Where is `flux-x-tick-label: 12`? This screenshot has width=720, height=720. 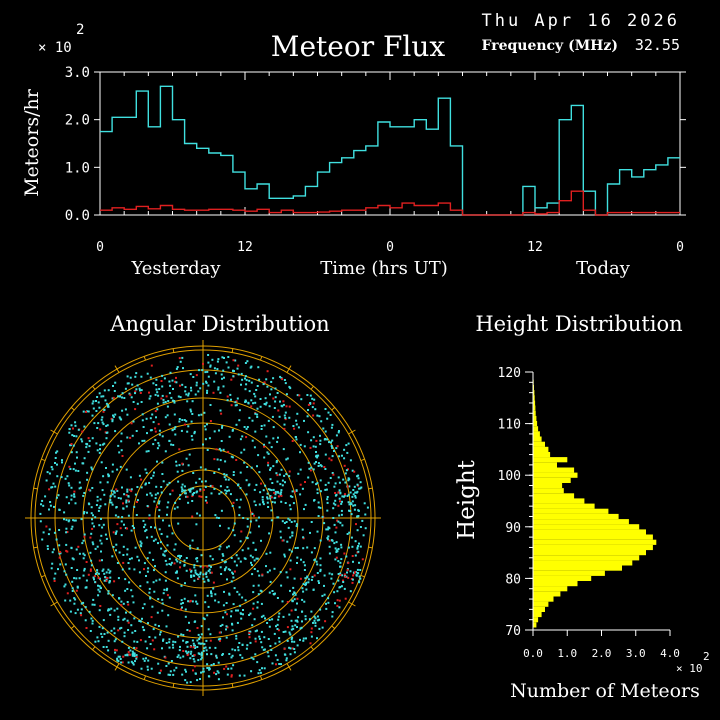
flux-x-tick-label: 12 is located at coordinates (535, 247).